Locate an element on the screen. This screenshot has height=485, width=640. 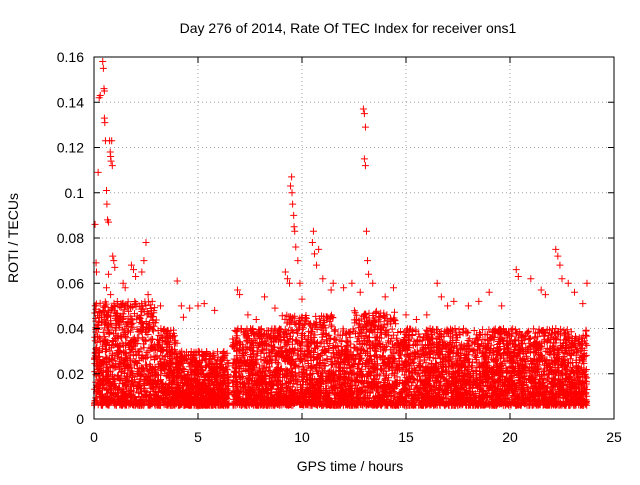
y-tick-label: 0.16 is located at coordinates (70, 57).